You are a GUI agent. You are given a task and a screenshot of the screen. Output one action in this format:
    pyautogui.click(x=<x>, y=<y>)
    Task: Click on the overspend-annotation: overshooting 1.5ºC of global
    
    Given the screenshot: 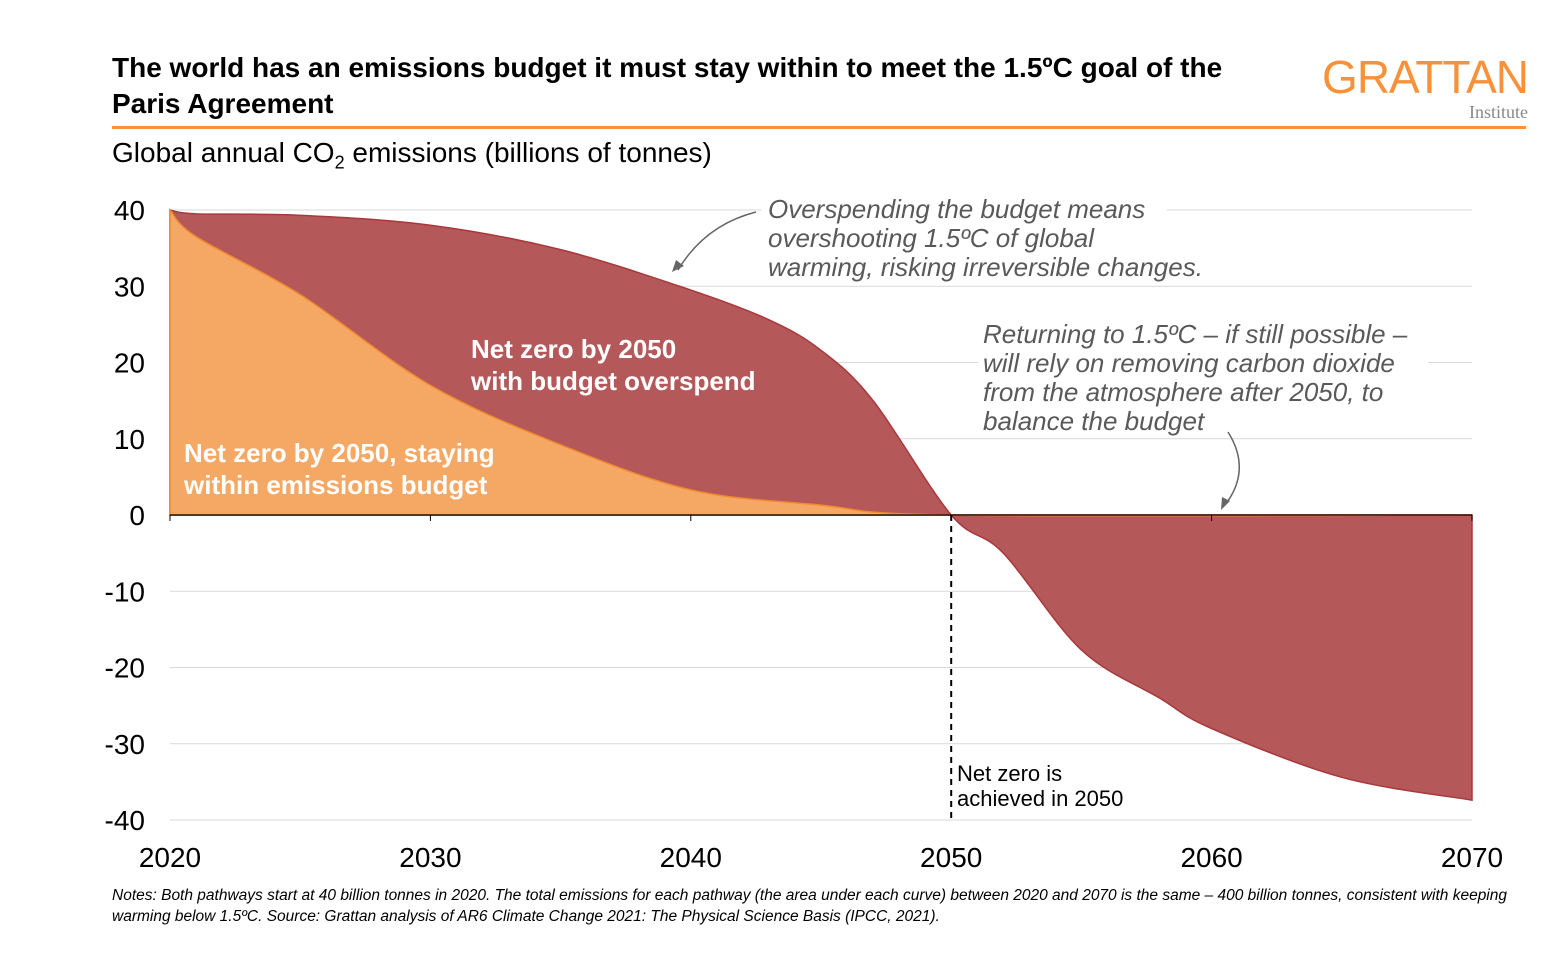 What is the action you would take?
    pyautogui.click(x=931, y=238)
    